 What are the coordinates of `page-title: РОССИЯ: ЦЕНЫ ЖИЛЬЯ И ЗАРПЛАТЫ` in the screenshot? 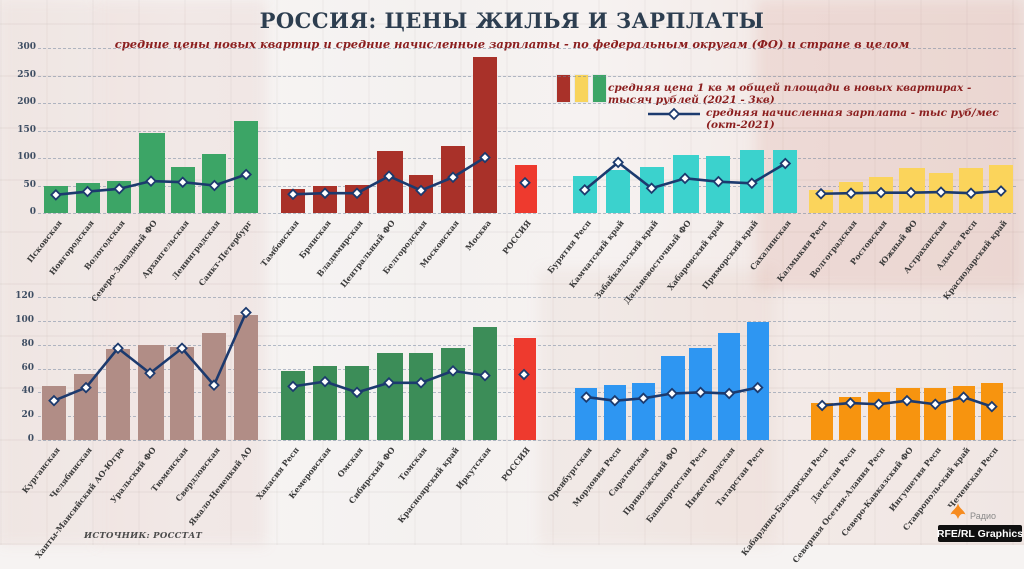 It's located at (512, 20).